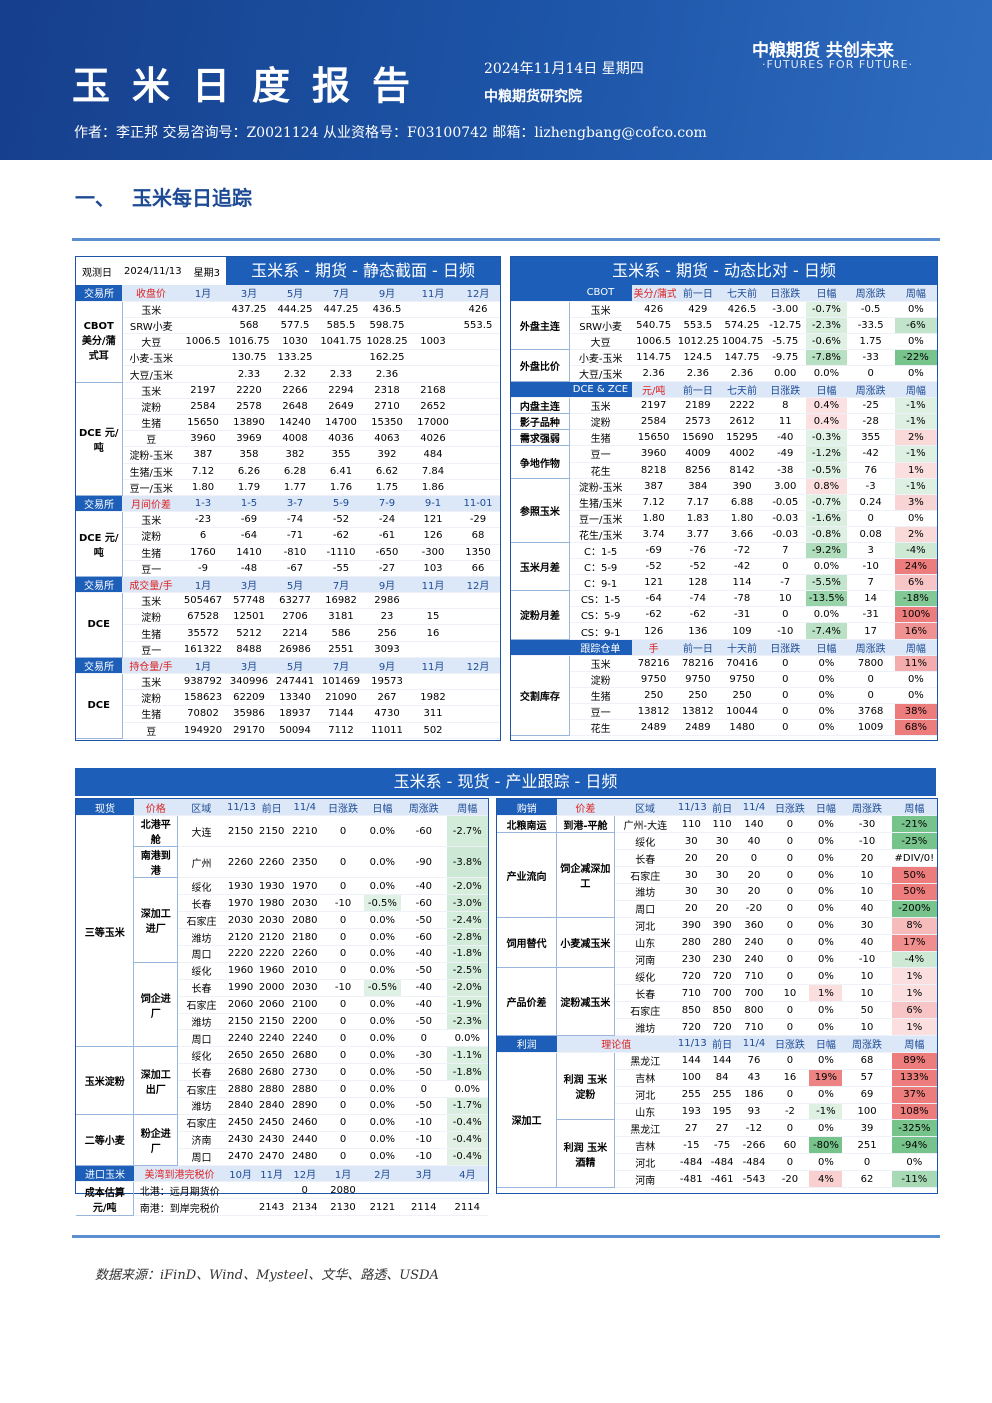 Image resolution: width=992 pixels, height=1403 pixels. What do you see at coordinates (155, 831) in the screenshot?
I see `subgroup-label: 北港平舱` at bounding box center [155, 831].